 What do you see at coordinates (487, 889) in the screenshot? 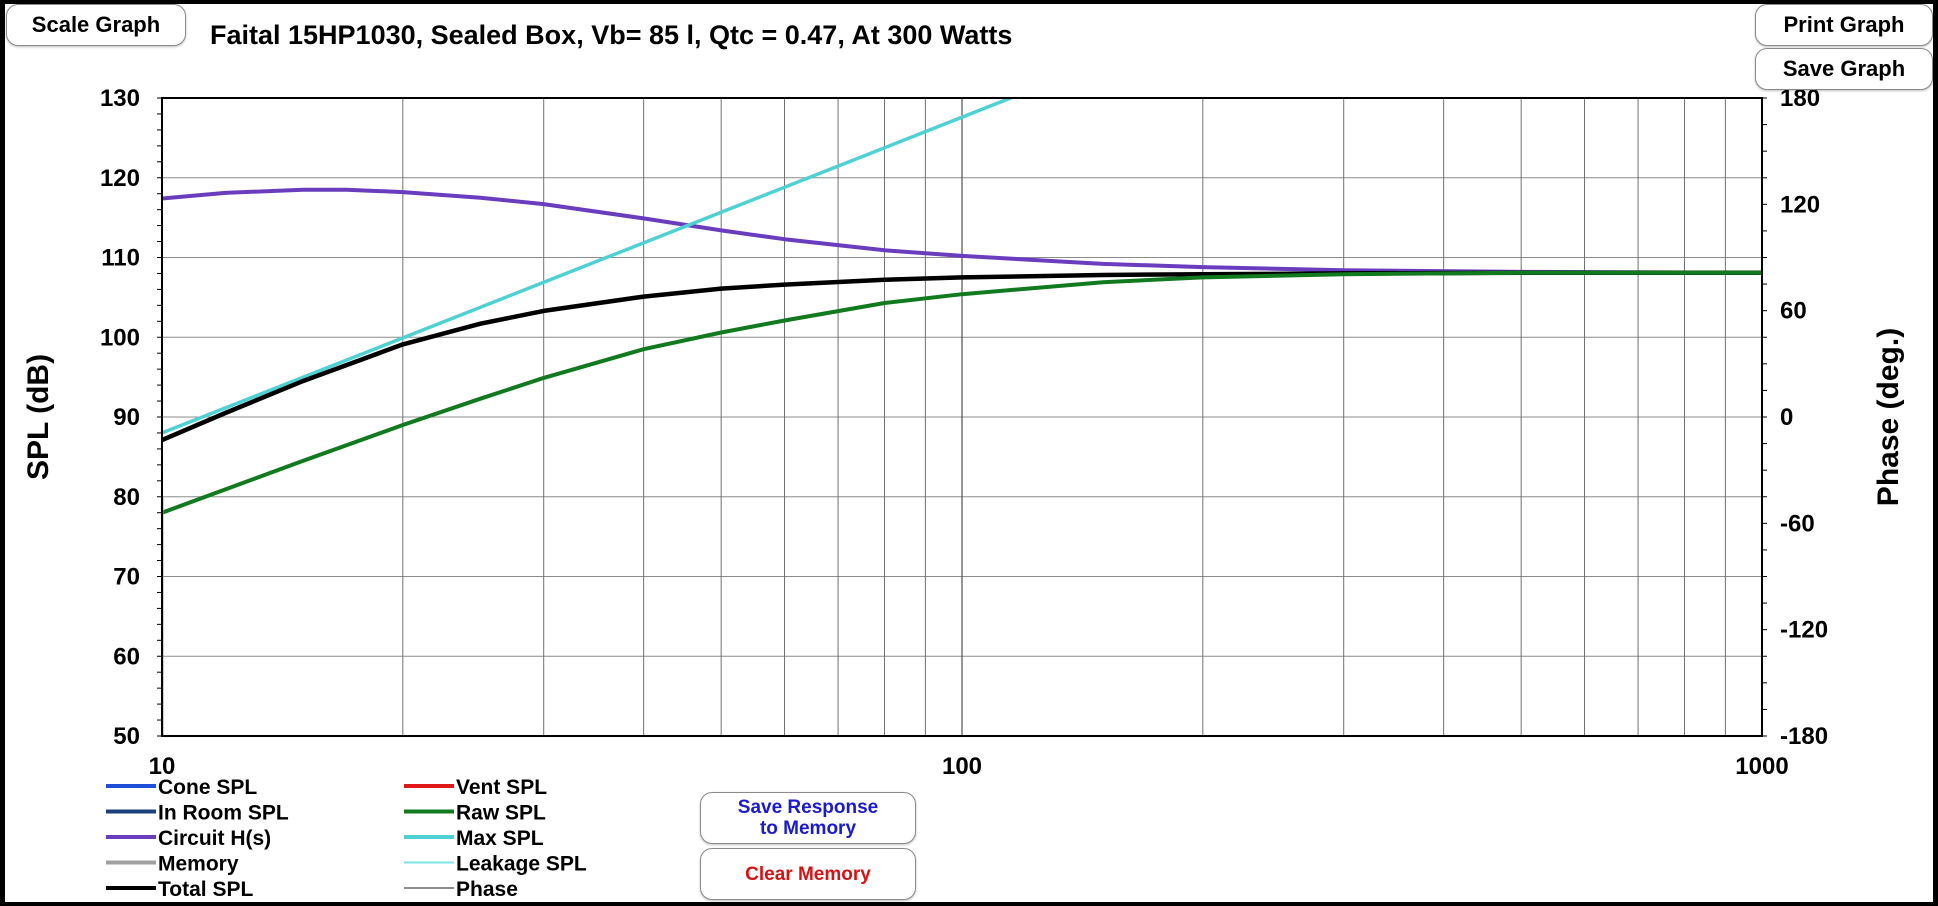
I see `legend-label-phase: Phase` at bounding box center [487, 889].